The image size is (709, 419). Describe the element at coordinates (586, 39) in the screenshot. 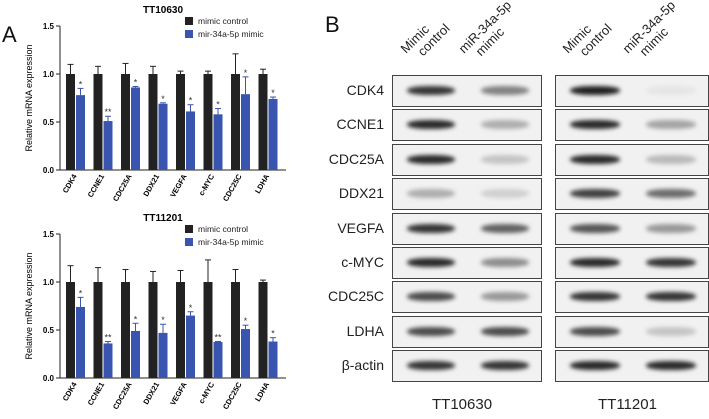

I see `column-header: Mimic control` at that location.